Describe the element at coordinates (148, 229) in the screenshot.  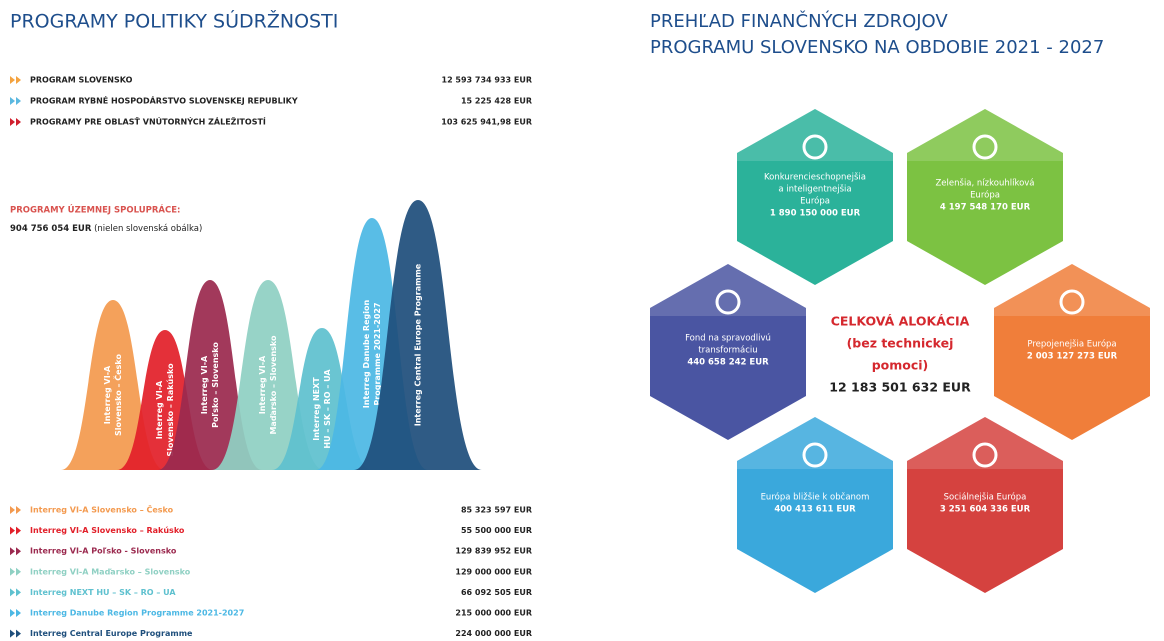
I see `note: (nielen slovenská obálka)` at that location.